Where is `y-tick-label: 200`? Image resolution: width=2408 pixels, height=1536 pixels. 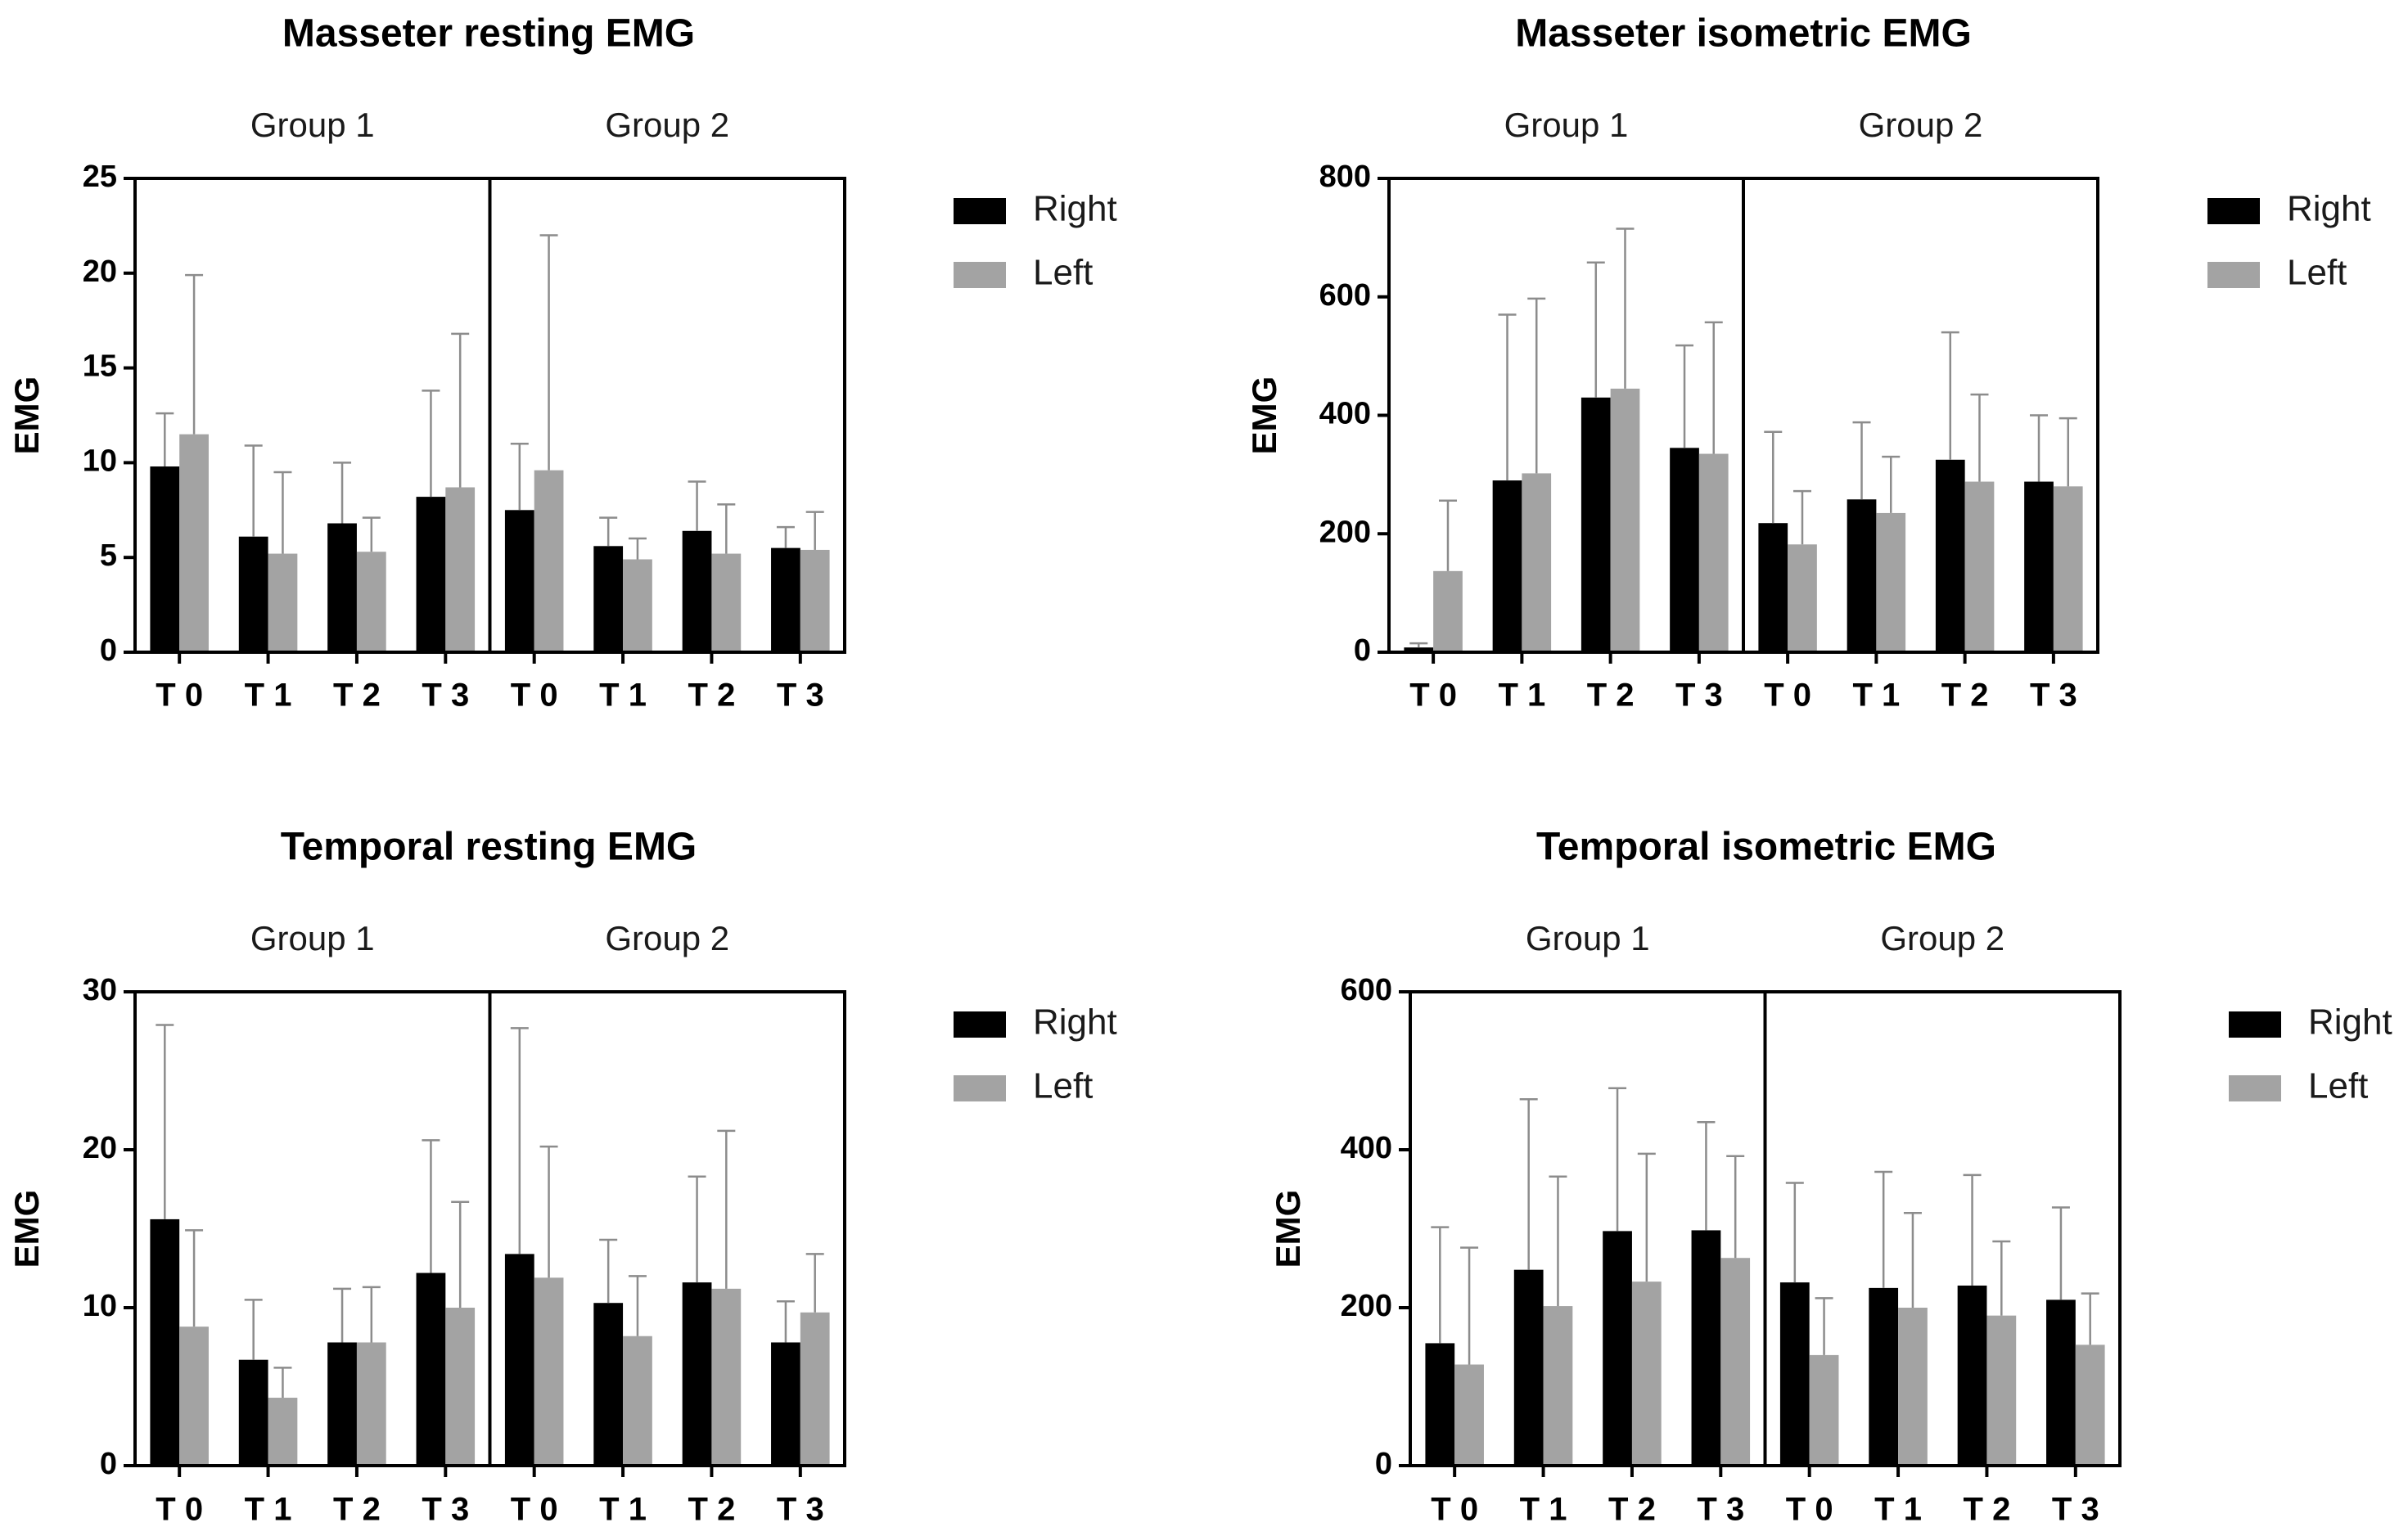 y-tick-label: 200 is located at coordinates (1345, 532).